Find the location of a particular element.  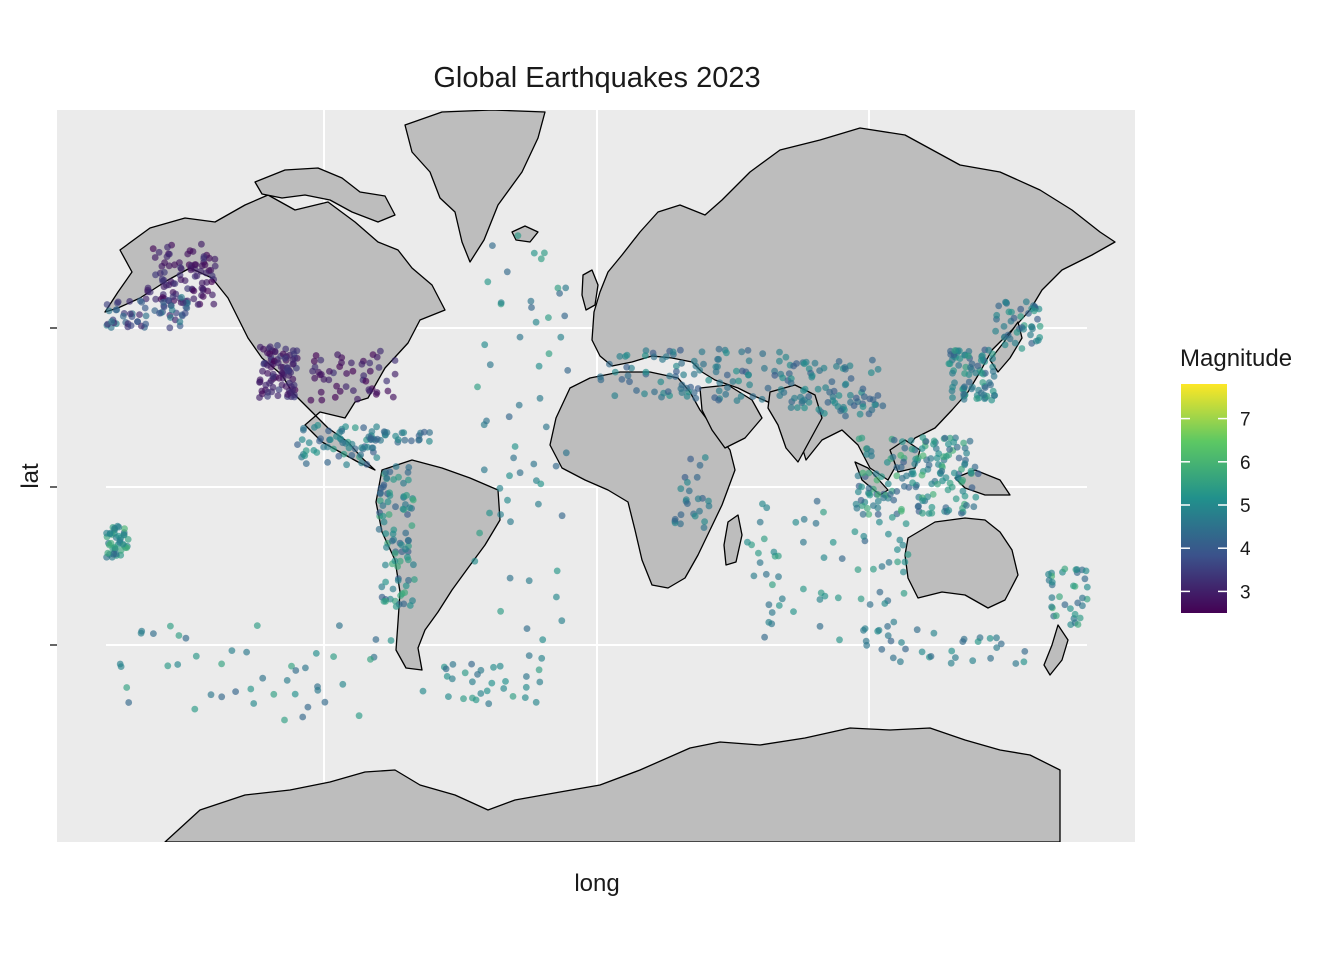

land-greenland is located at coordinates (475, 186).